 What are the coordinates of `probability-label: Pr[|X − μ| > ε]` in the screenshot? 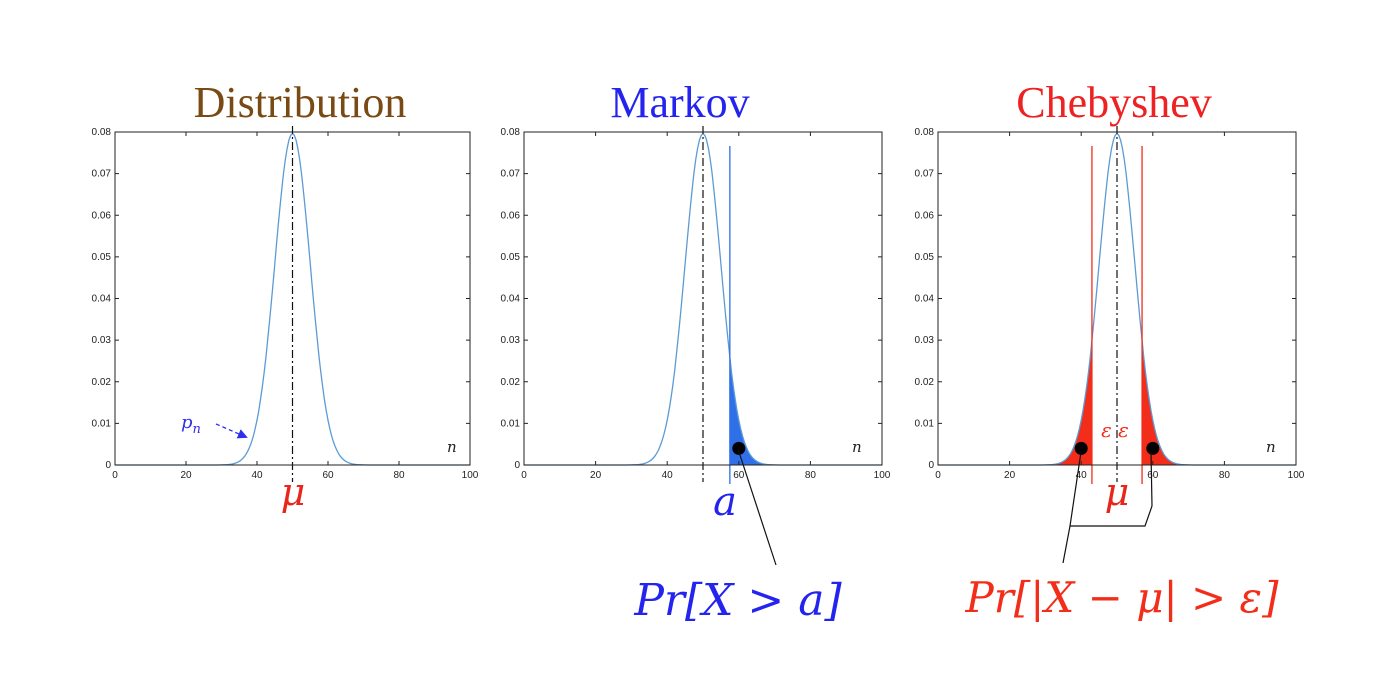 It's located at (1122, 597).